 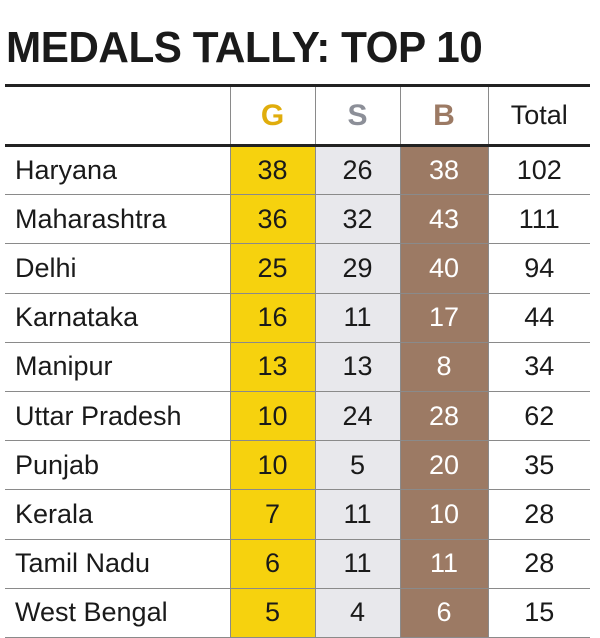 I want to click on gold-count: 16, so click(x=272, y=317).